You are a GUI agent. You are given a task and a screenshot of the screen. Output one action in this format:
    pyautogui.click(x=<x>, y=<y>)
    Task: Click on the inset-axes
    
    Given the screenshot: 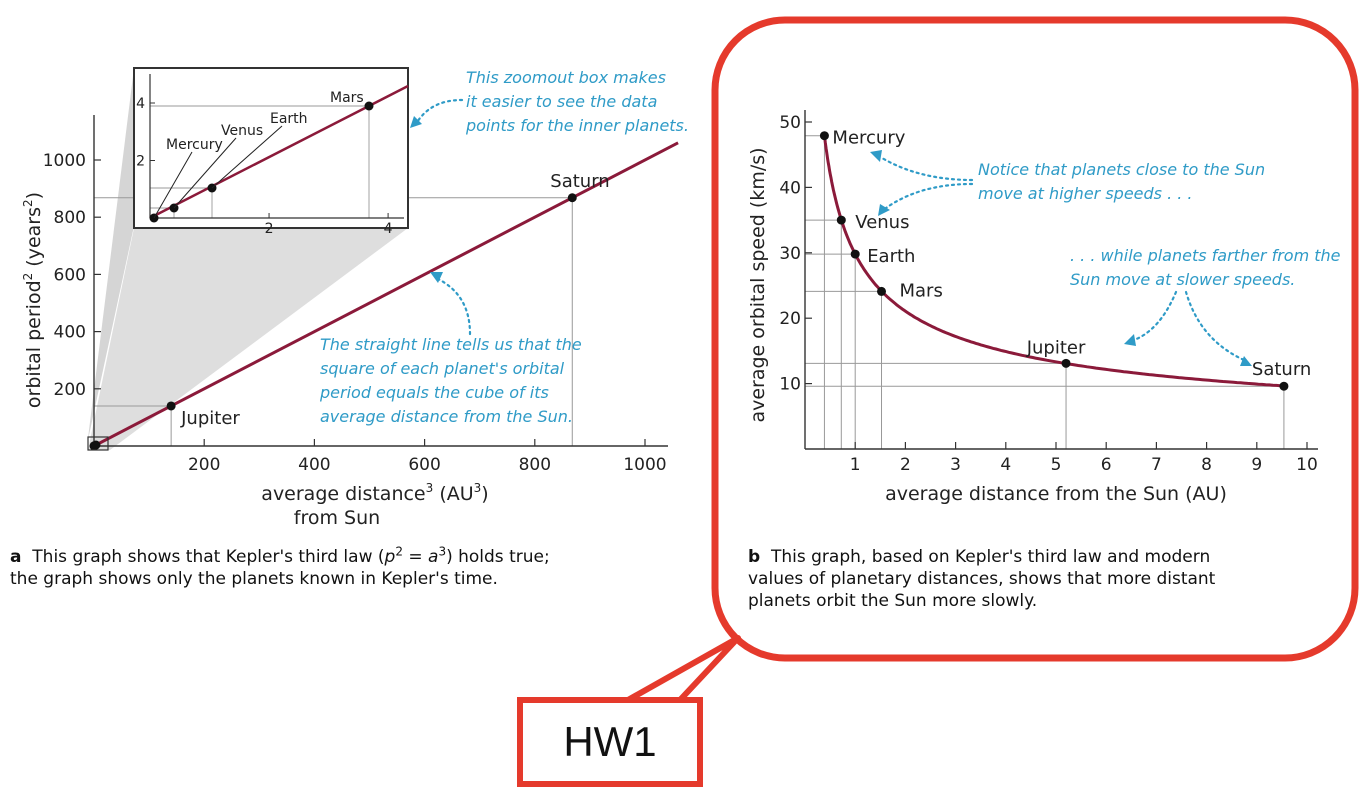 What is the action you would take?
    pyautogui.click(x=276, y=146)
    